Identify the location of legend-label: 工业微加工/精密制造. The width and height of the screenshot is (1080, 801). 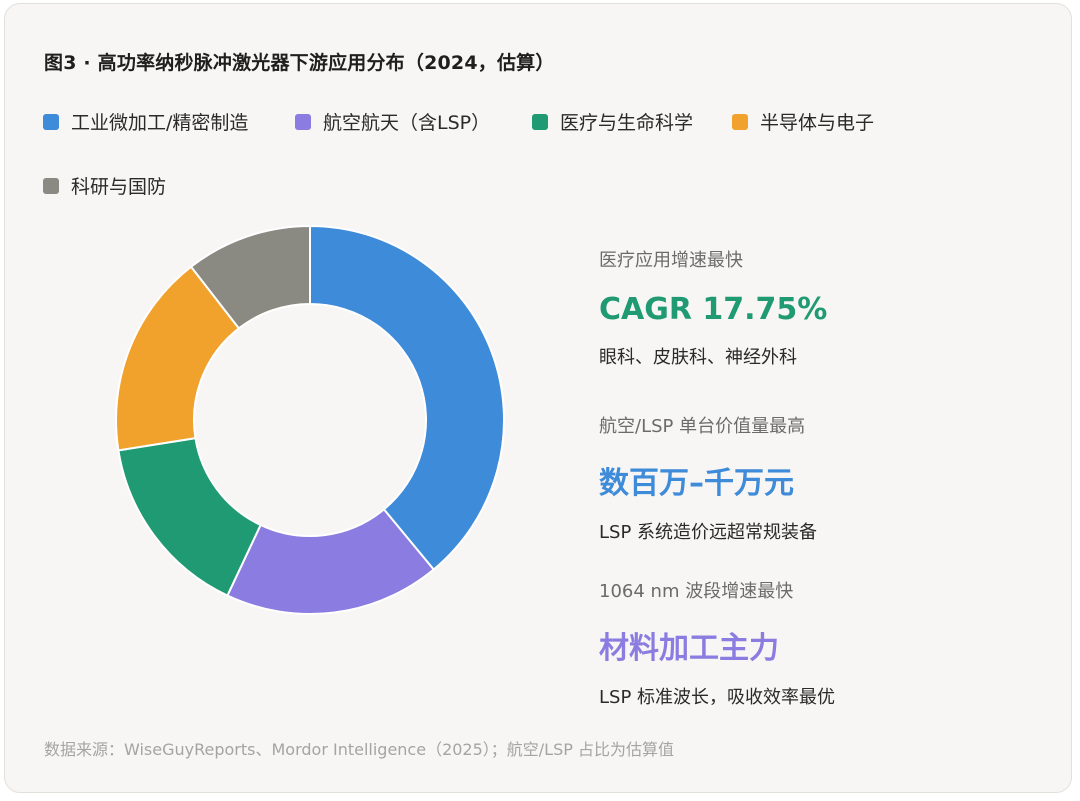
(160, 123).